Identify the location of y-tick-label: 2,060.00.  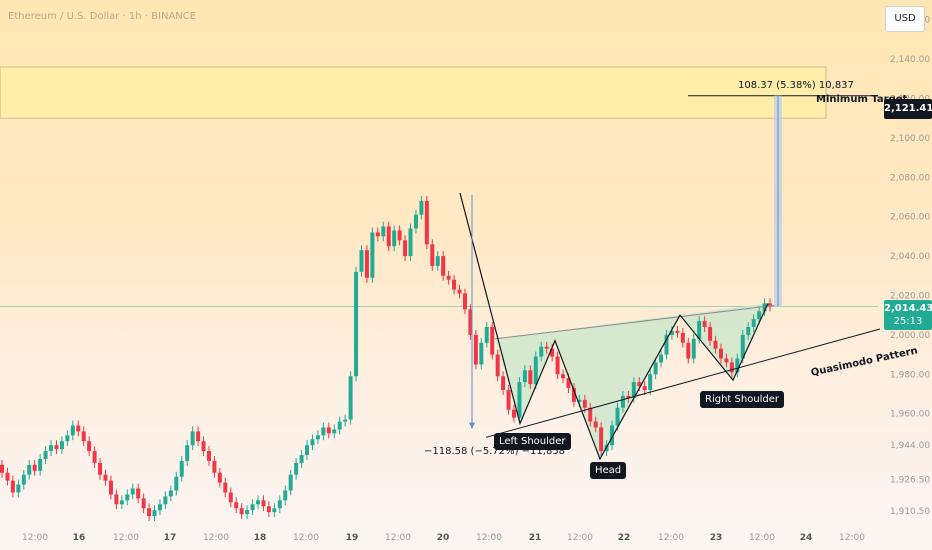
(910, 218).